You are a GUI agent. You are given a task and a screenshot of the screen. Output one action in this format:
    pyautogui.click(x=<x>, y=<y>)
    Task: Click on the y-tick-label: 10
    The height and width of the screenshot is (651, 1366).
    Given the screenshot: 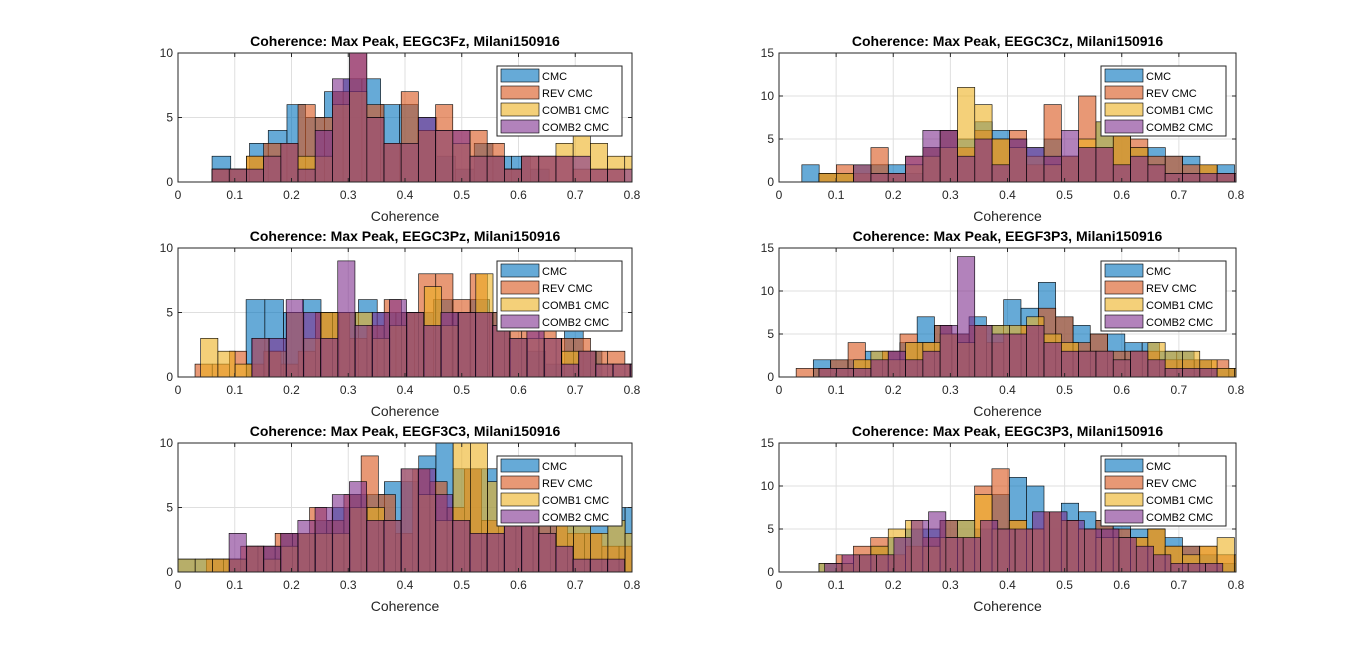 What is the action you would take?
    pyautogui.click(x=768, y=96)
    